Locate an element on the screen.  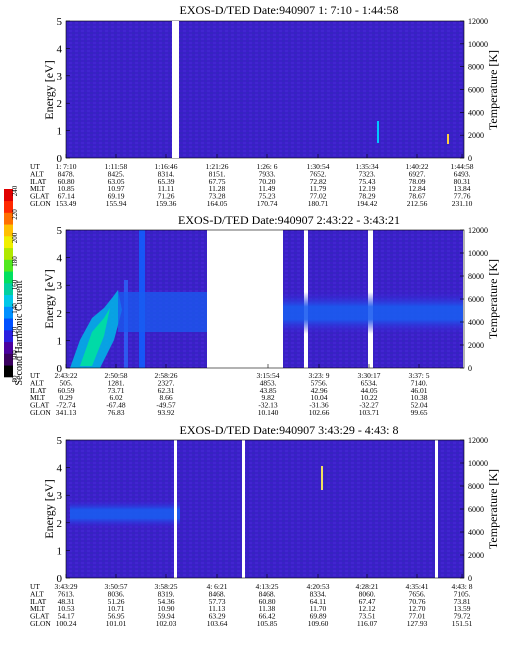
orbit-value: 6493. is located at coordinates (462, 173).